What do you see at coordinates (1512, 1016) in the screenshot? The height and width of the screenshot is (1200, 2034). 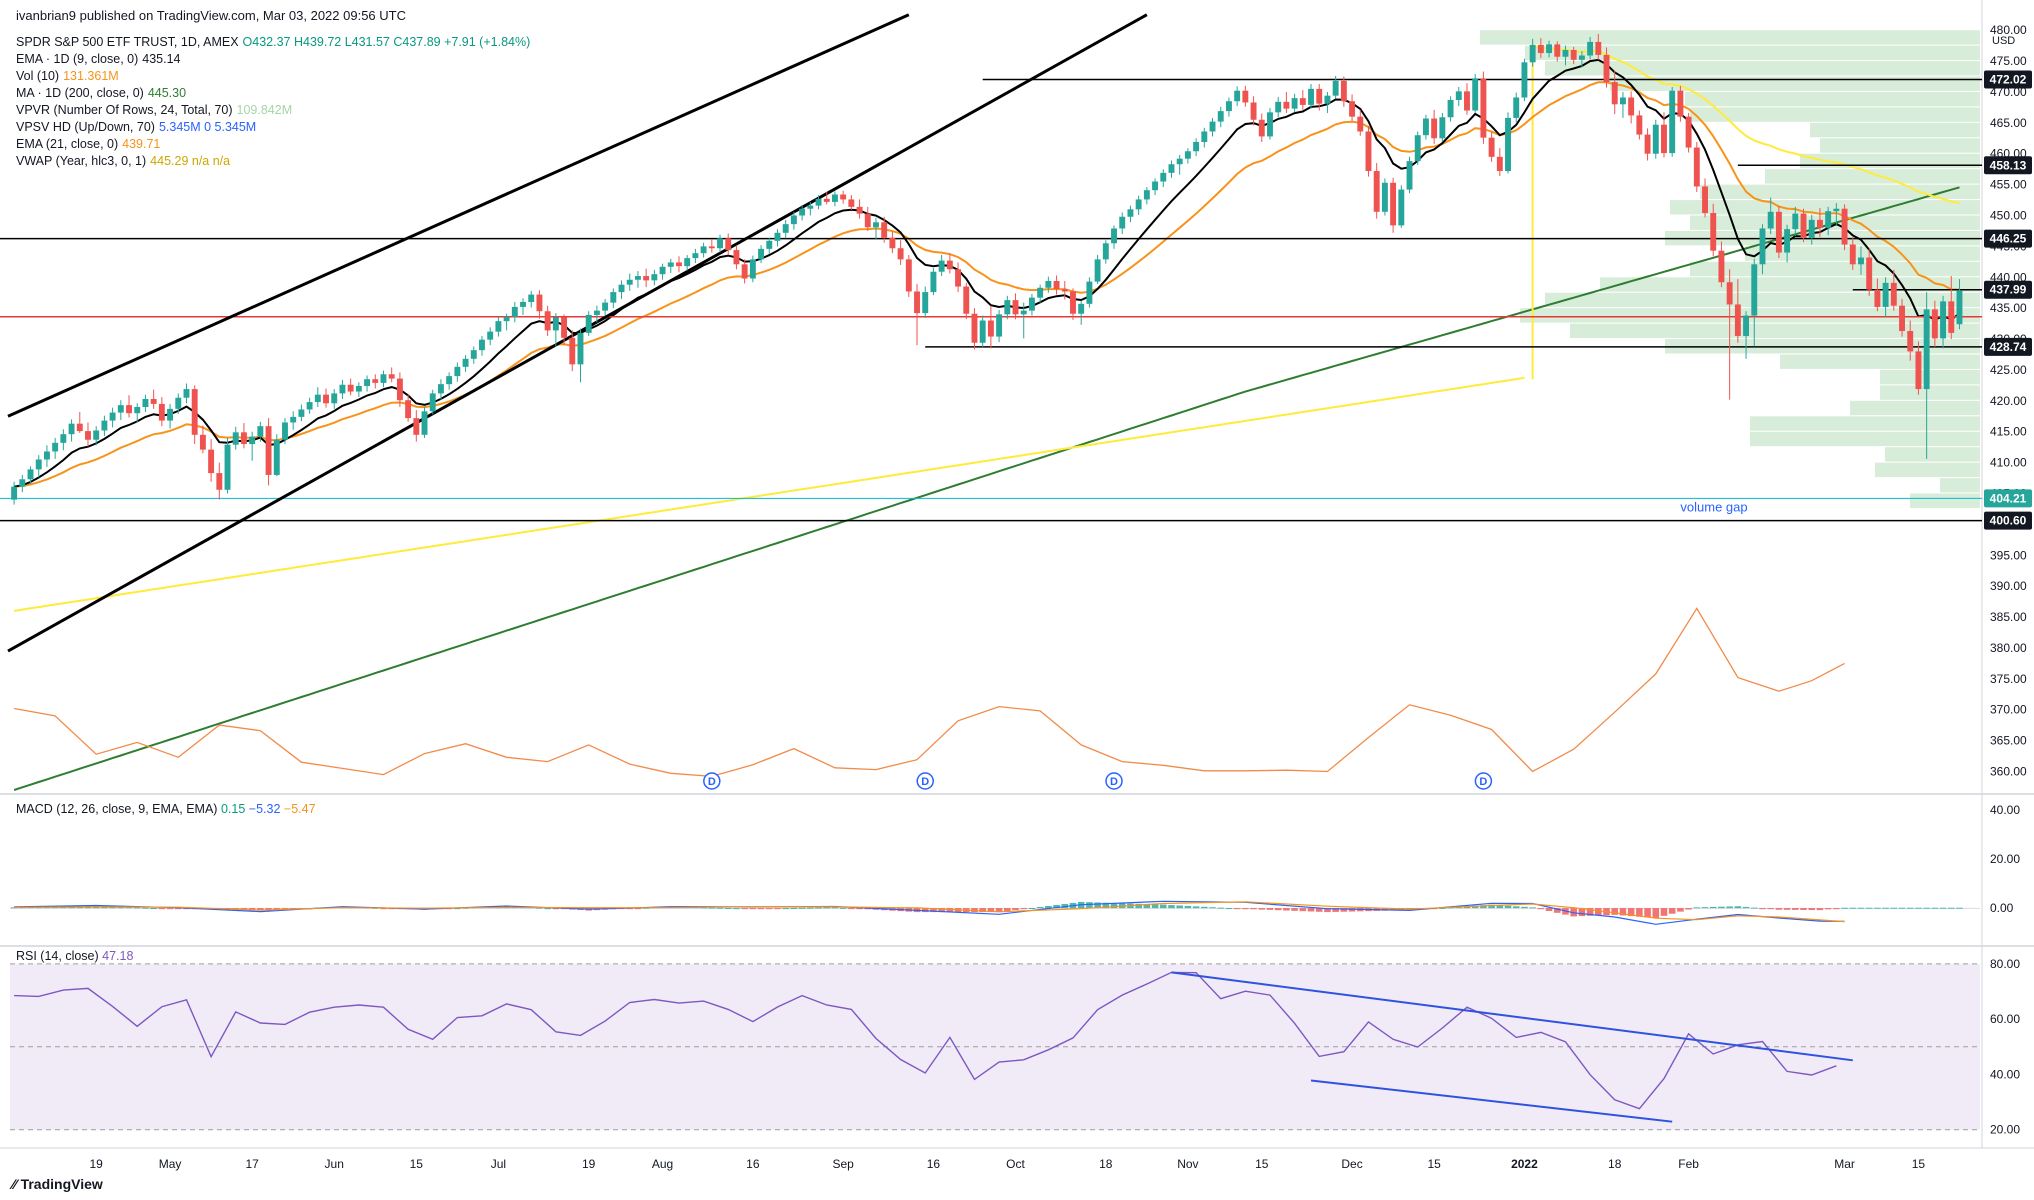 I see `rsi-trendline` at bounding box center [1512, 1016].